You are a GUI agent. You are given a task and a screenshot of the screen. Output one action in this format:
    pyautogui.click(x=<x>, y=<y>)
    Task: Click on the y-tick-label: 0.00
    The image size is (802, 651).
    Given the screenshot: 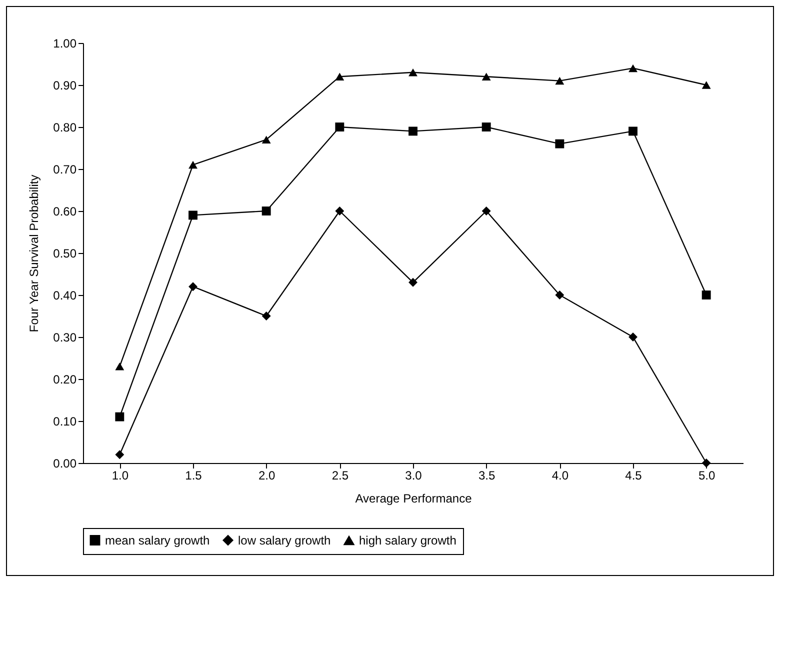 What is the action you would take?
    pyautogui.click(x=65, y=463)
    